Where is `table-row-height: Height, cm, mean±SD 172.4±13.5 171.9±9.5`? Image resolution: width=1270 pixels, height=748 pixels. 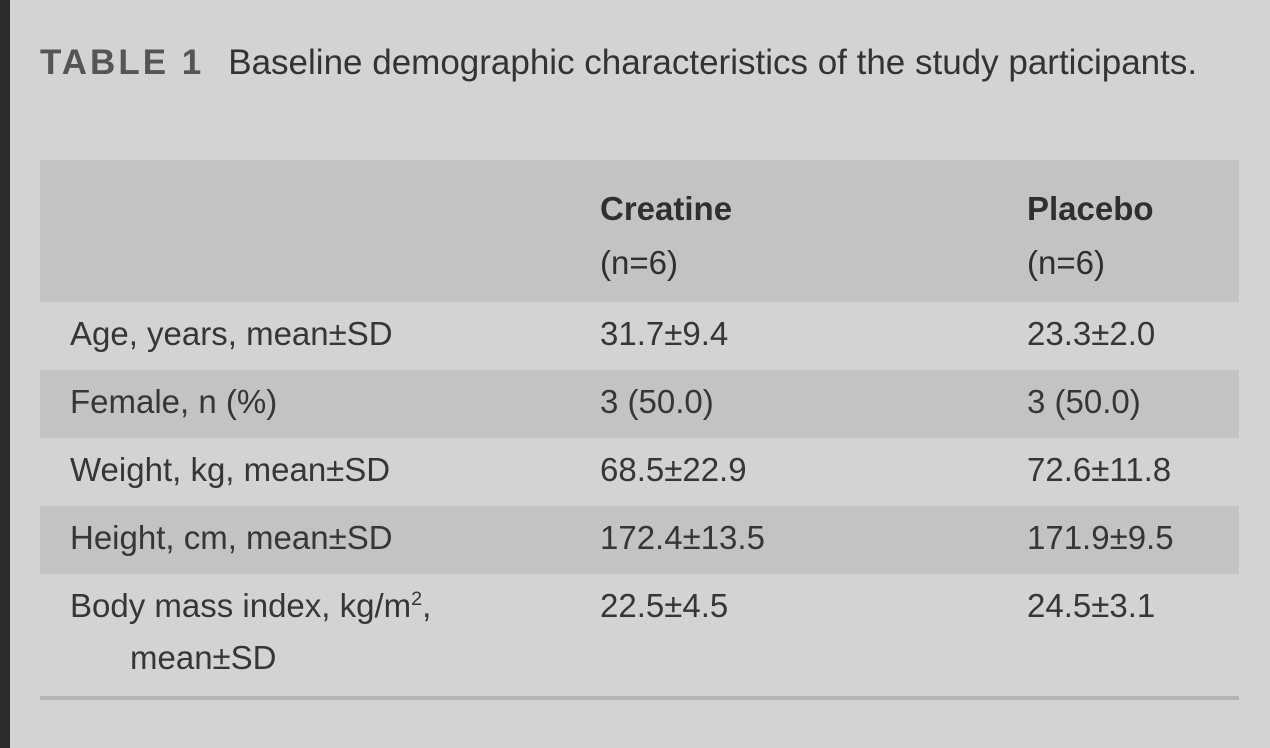 table-row-height: Height, cm, mean±SD 172.4±13.5 171.9±9.5 is located at coordinates (639, 540).